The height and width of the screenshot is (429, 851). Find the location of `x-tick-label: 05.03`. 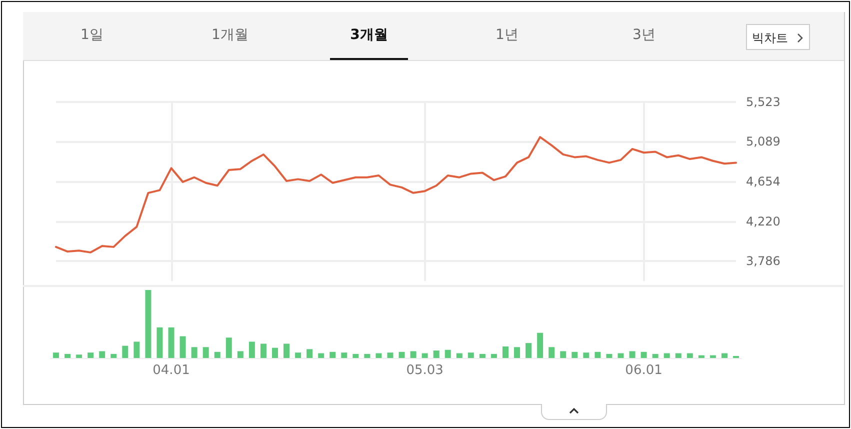

x-tick-label: 05.03 is located at coordinates (425, 370).